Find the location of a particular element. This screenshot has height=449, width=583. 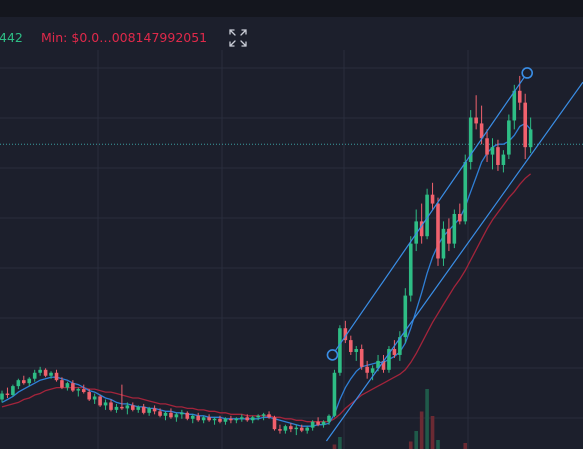

channel-handle-end is located at coordinates (527, 73).